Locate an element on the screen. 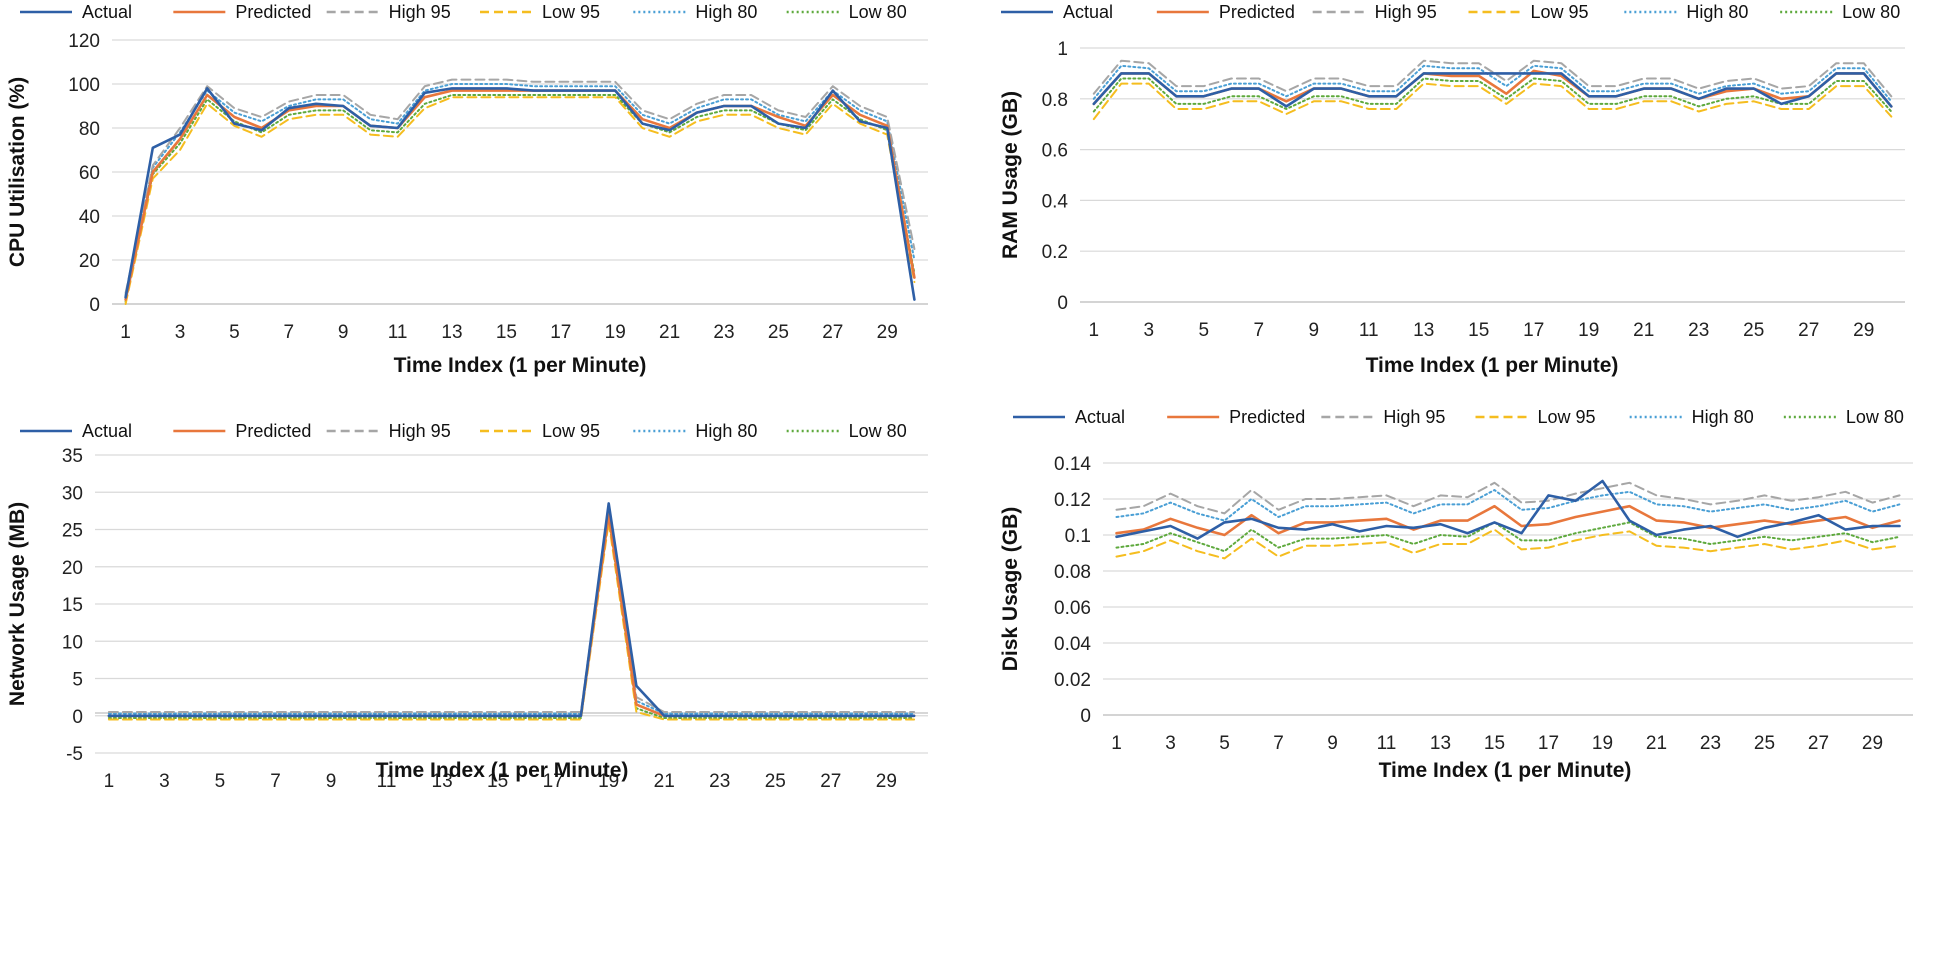  y-axis-title: CPU Utilisation (%) is located at coordinates (17, 172).